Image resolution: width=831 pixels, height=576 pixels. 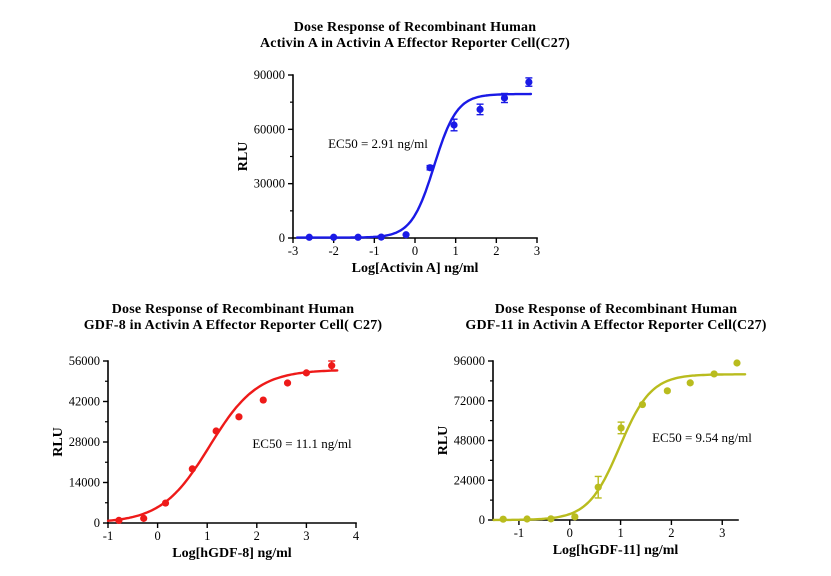 What do you see at coordinates (415, 268) in the screenshot?
I see `x-axis-title: Log[Activin A] ng/ml` at bounding box center [415, 268].